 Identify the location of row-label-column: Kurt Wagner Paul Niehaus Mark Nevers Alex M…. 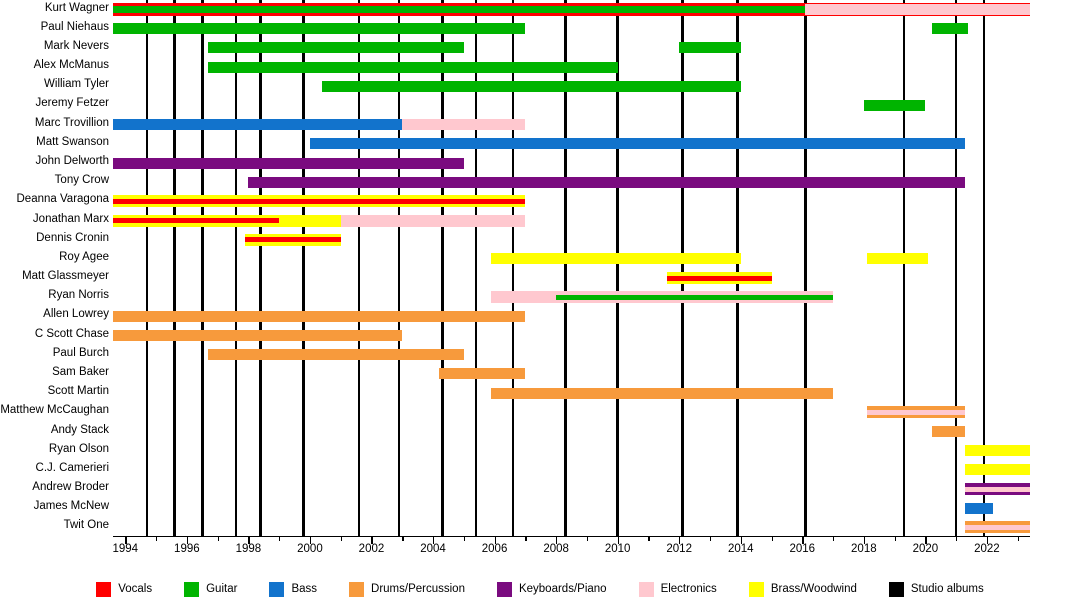
(56, 268).